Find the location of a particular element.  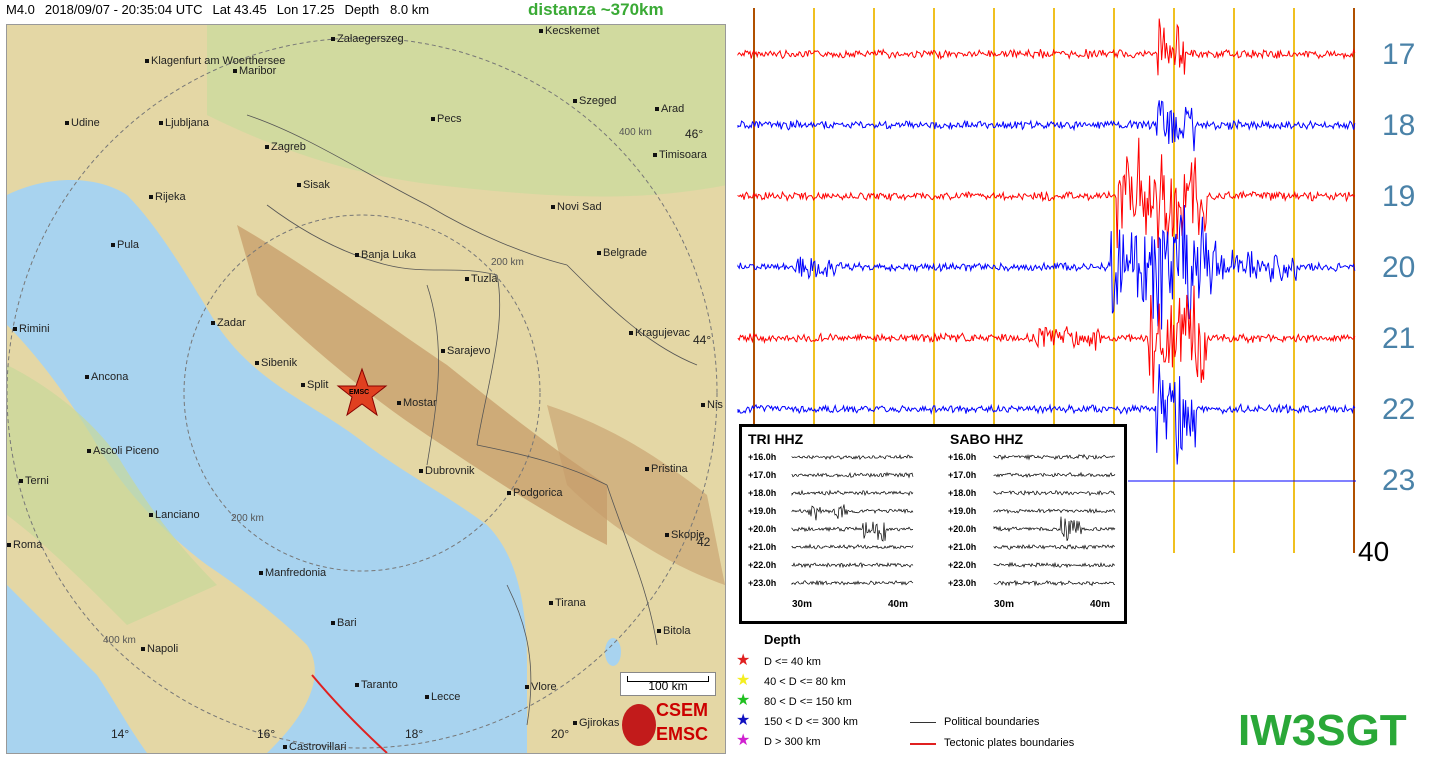

city-label: Vlore is located at coordinates (541, 687).